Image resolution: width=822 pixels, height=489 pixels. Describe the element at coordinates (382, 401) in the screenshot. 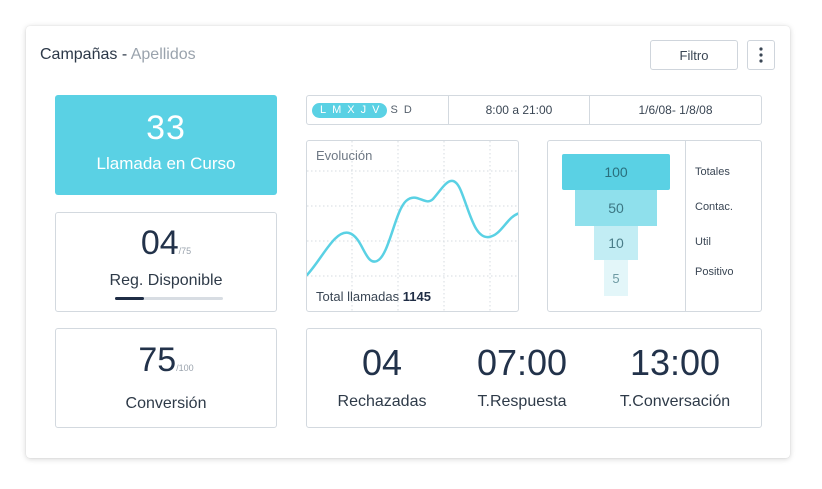

I see `stat-label: Rechazadas` at that location.